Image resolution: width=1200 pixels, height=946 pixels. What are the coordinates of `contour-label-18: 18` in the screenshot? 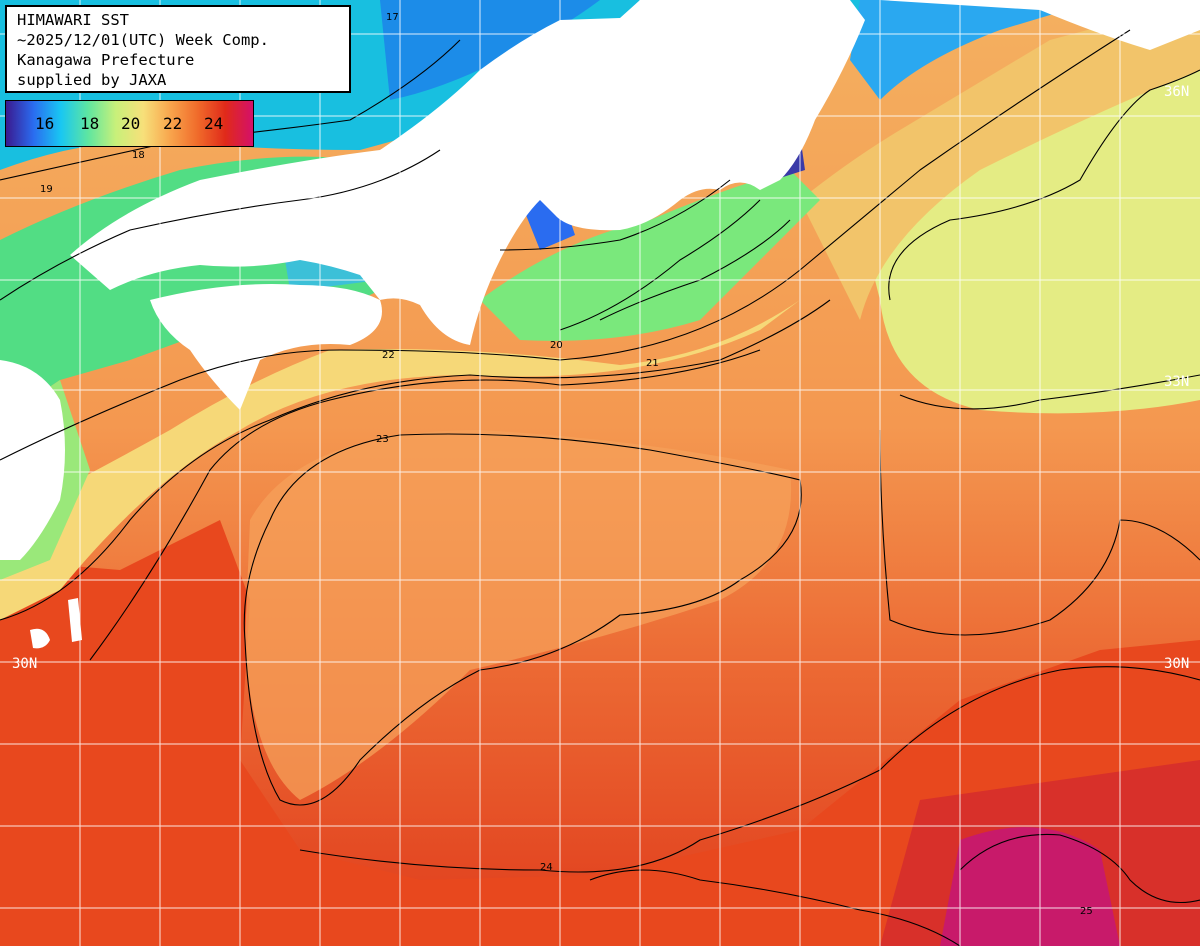 It's located at (138, 155).